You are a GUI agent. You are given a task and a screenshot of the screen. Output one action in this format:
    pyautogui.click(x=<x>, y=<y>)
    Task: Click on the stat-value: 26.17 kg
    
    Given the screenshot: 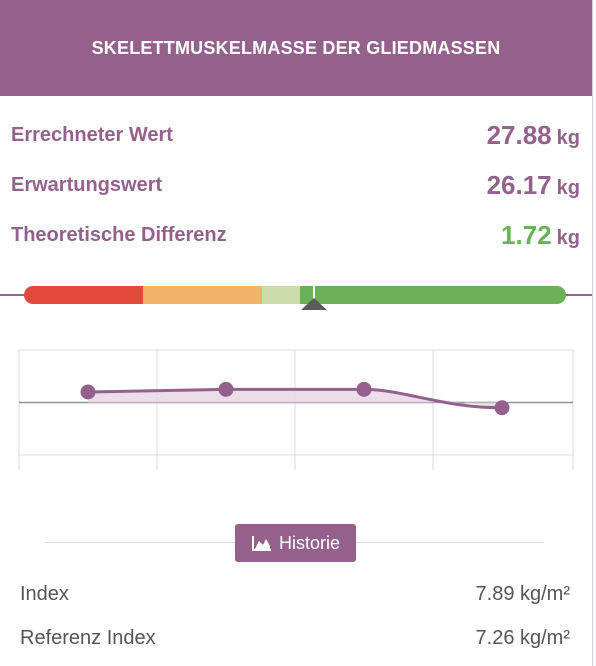 What is the action you would take?
    pyautogui.click(x=533, y=185)
    